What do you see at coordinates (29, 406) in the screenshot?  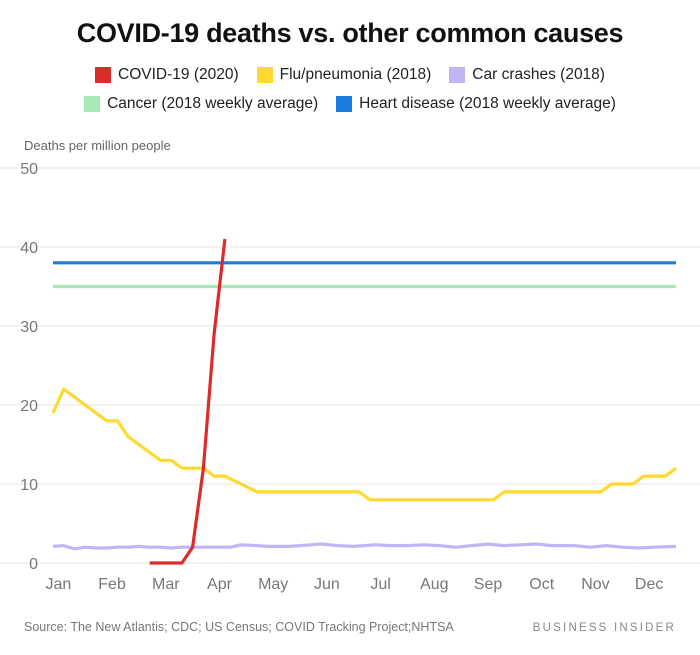 I see `y-tick-label: 20` at bounding box center [29, 406].